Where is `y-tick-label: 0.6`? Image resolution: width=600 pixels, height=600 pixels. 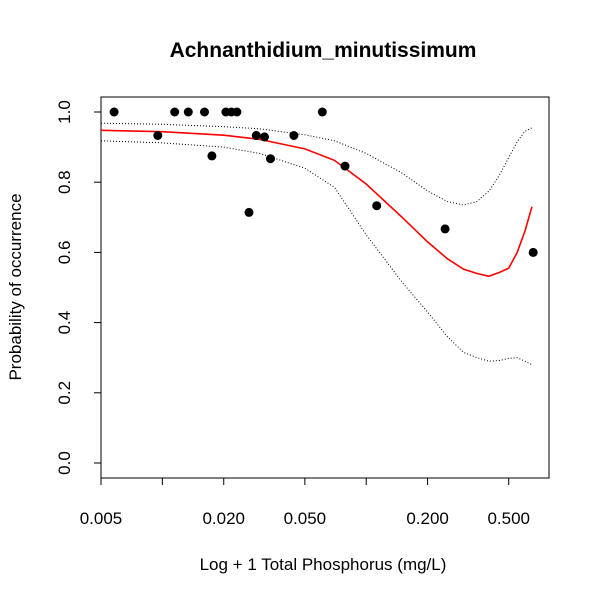 y-tick-label: 0.6 is located at coordinates (64, 253).